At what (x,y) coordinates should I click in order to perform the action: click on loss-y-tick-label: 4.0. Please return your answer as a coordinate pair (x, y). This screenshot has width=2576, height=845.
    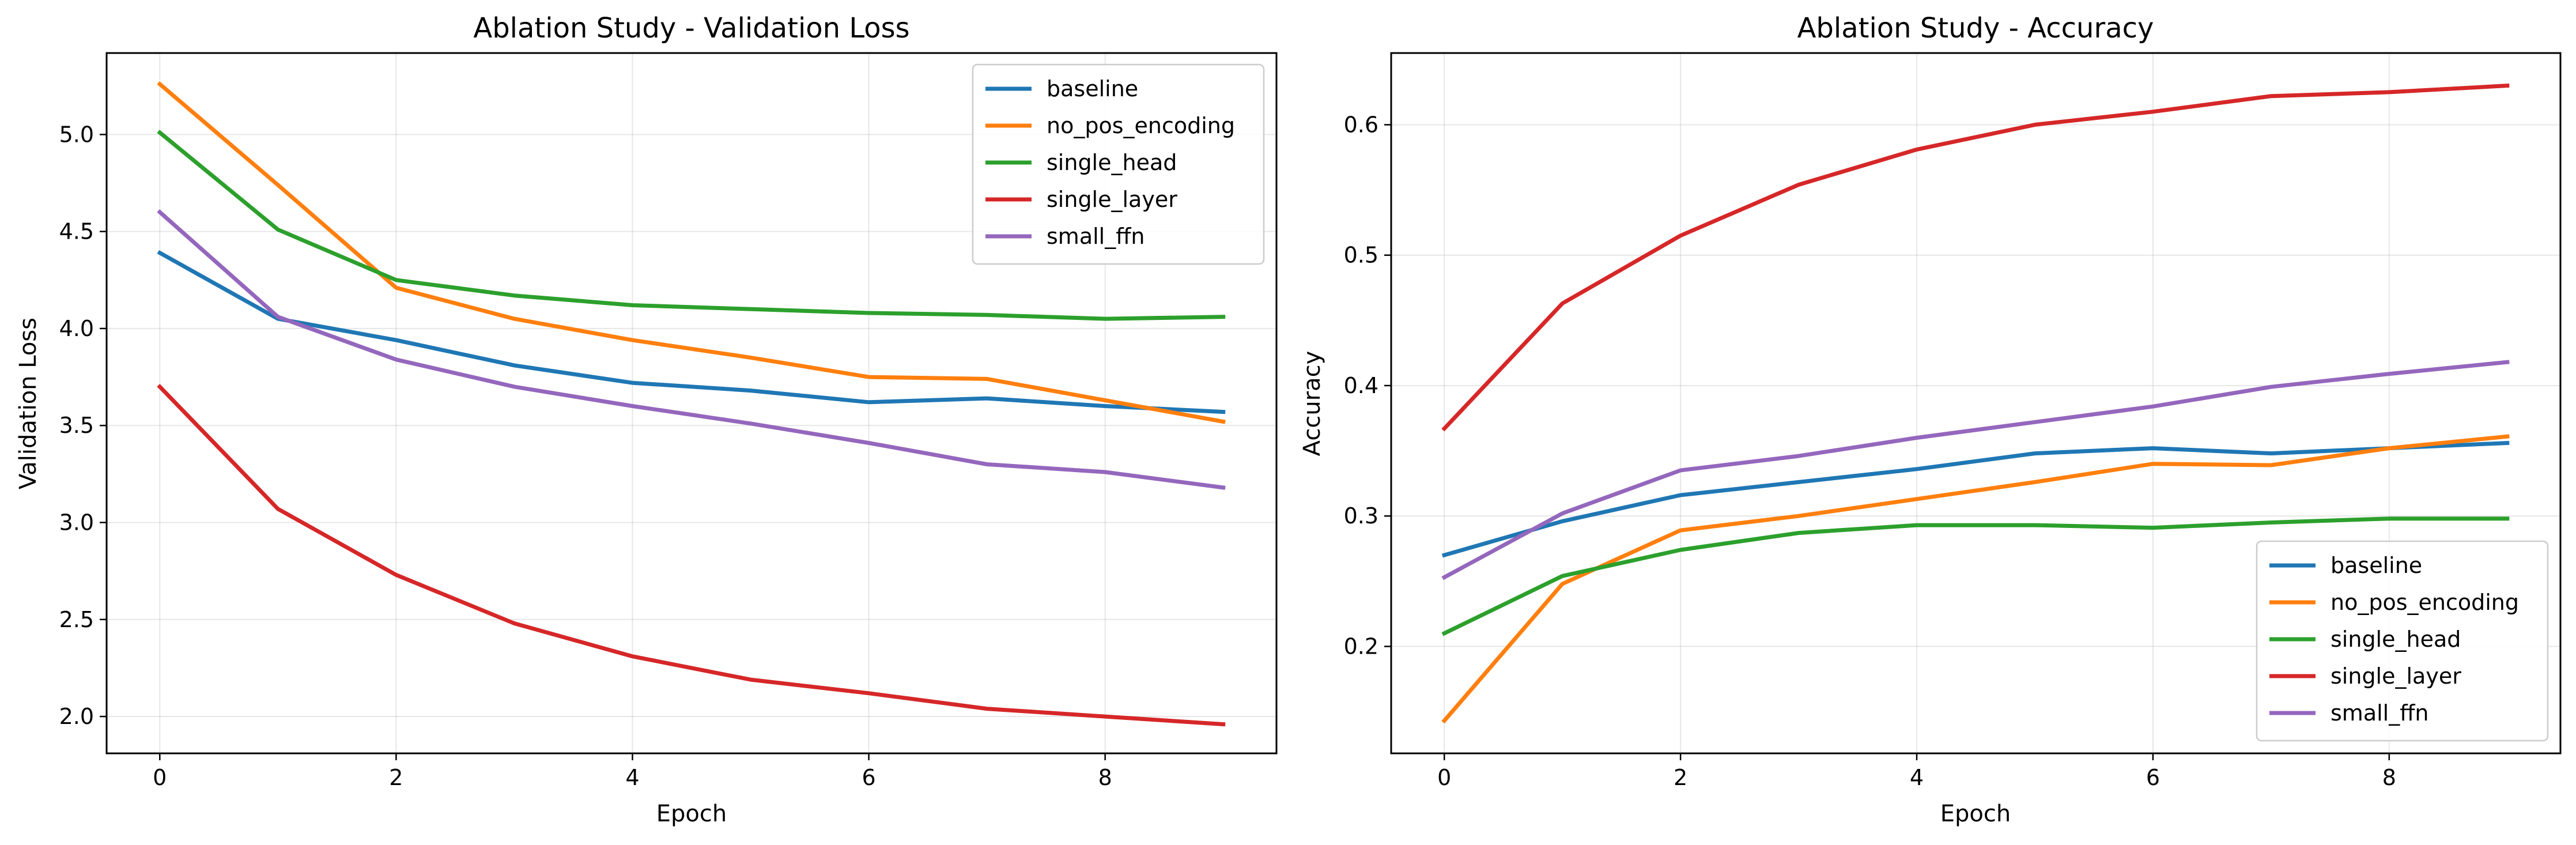
    Looking at the image, I should click on (76, 329).